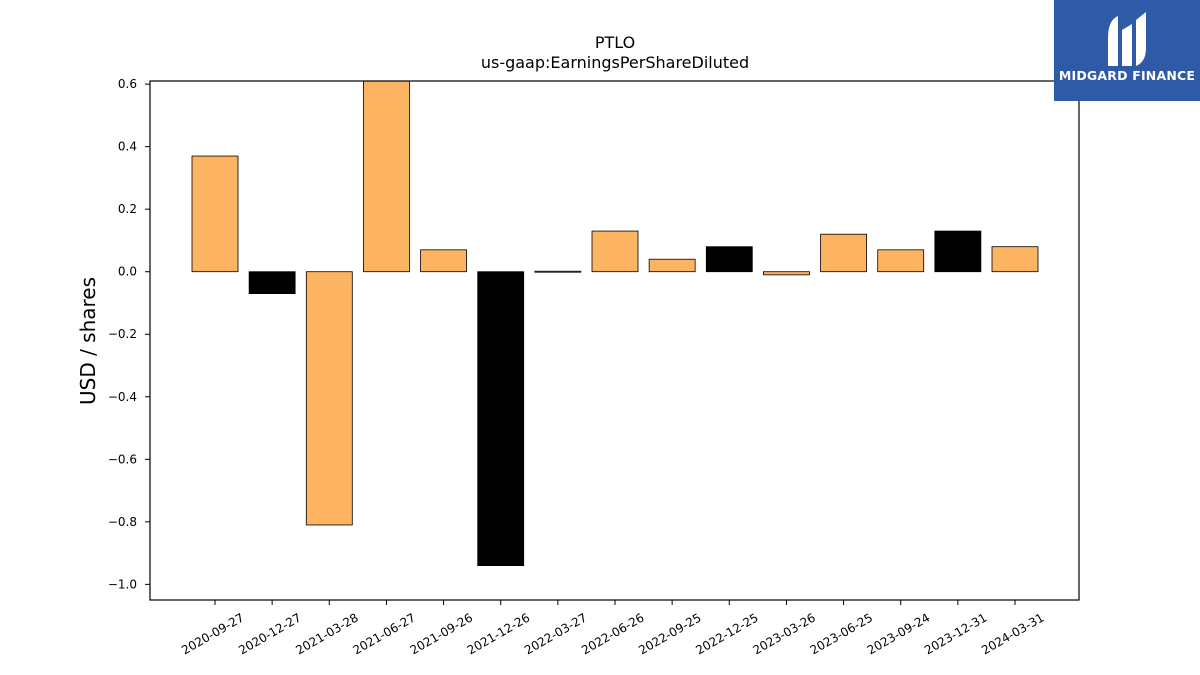 The width and height of the screenshot is (1200, 675). Describe the element at coordinates (498, 633) in the screenshot. I see `x-tick-label: 2021-12-26` at that location.